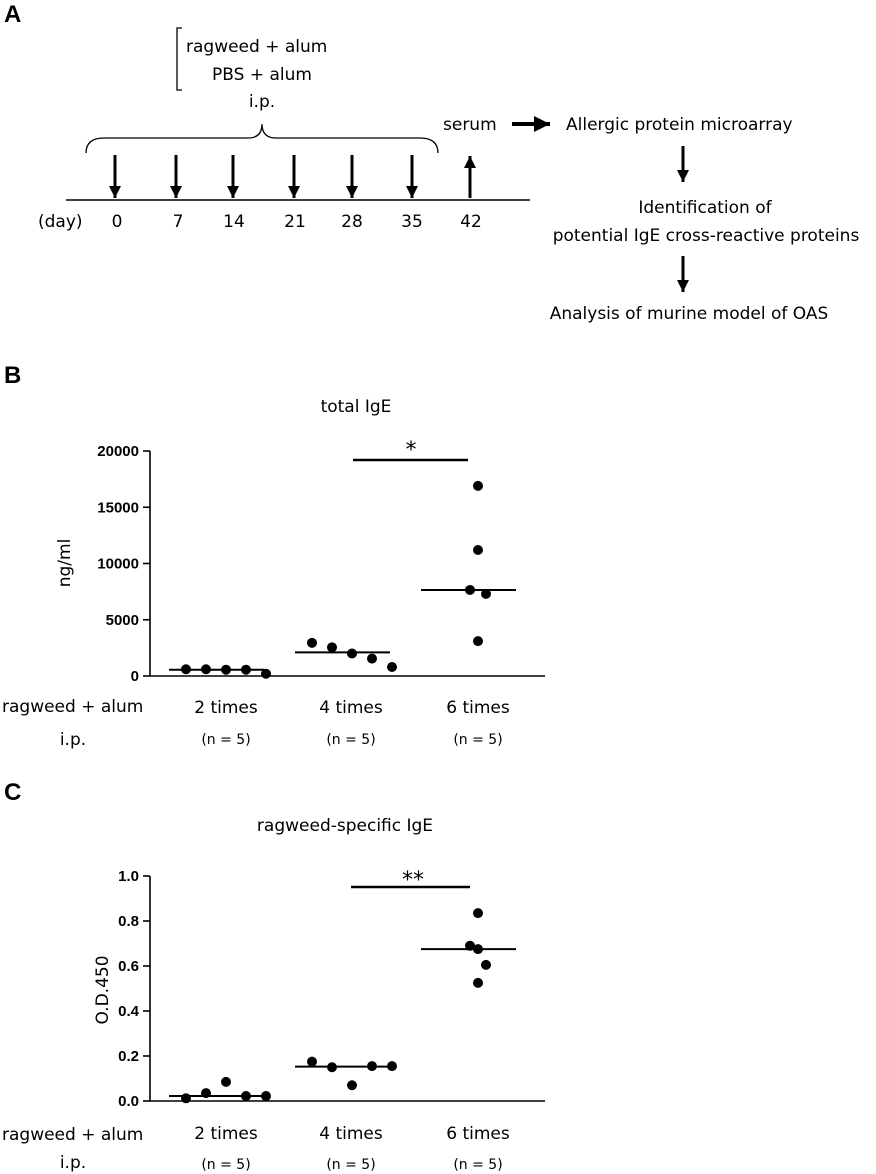  Describe the element at coordinates (412, 222) in the screenshot. I see `day-tick: 35` at that location.